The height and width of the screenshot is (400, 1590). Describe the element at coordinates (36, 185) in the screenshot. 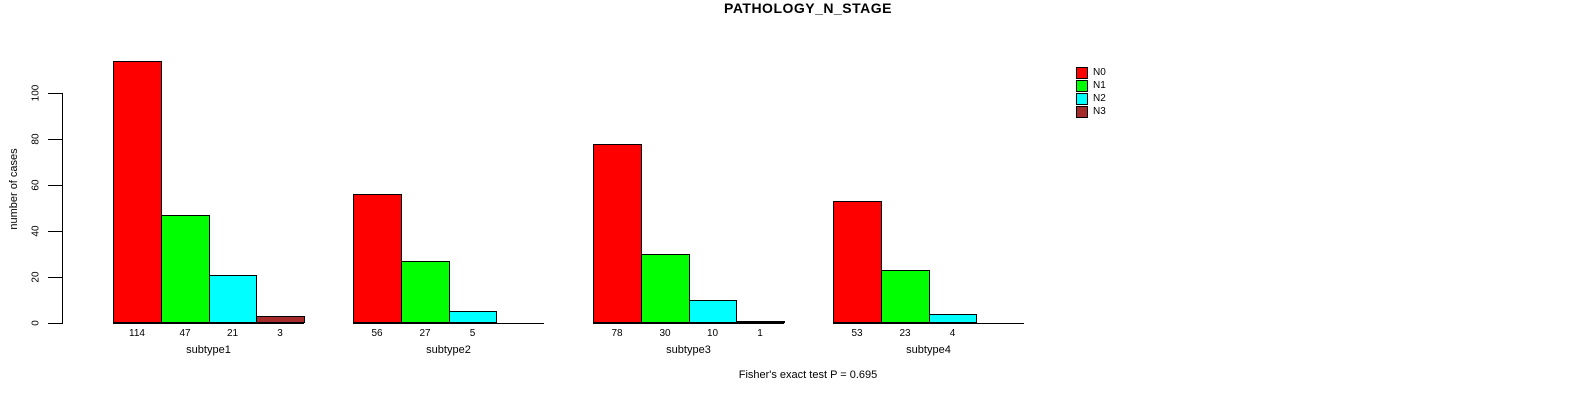

I see `y-axis-tick-label: 60` at that location.